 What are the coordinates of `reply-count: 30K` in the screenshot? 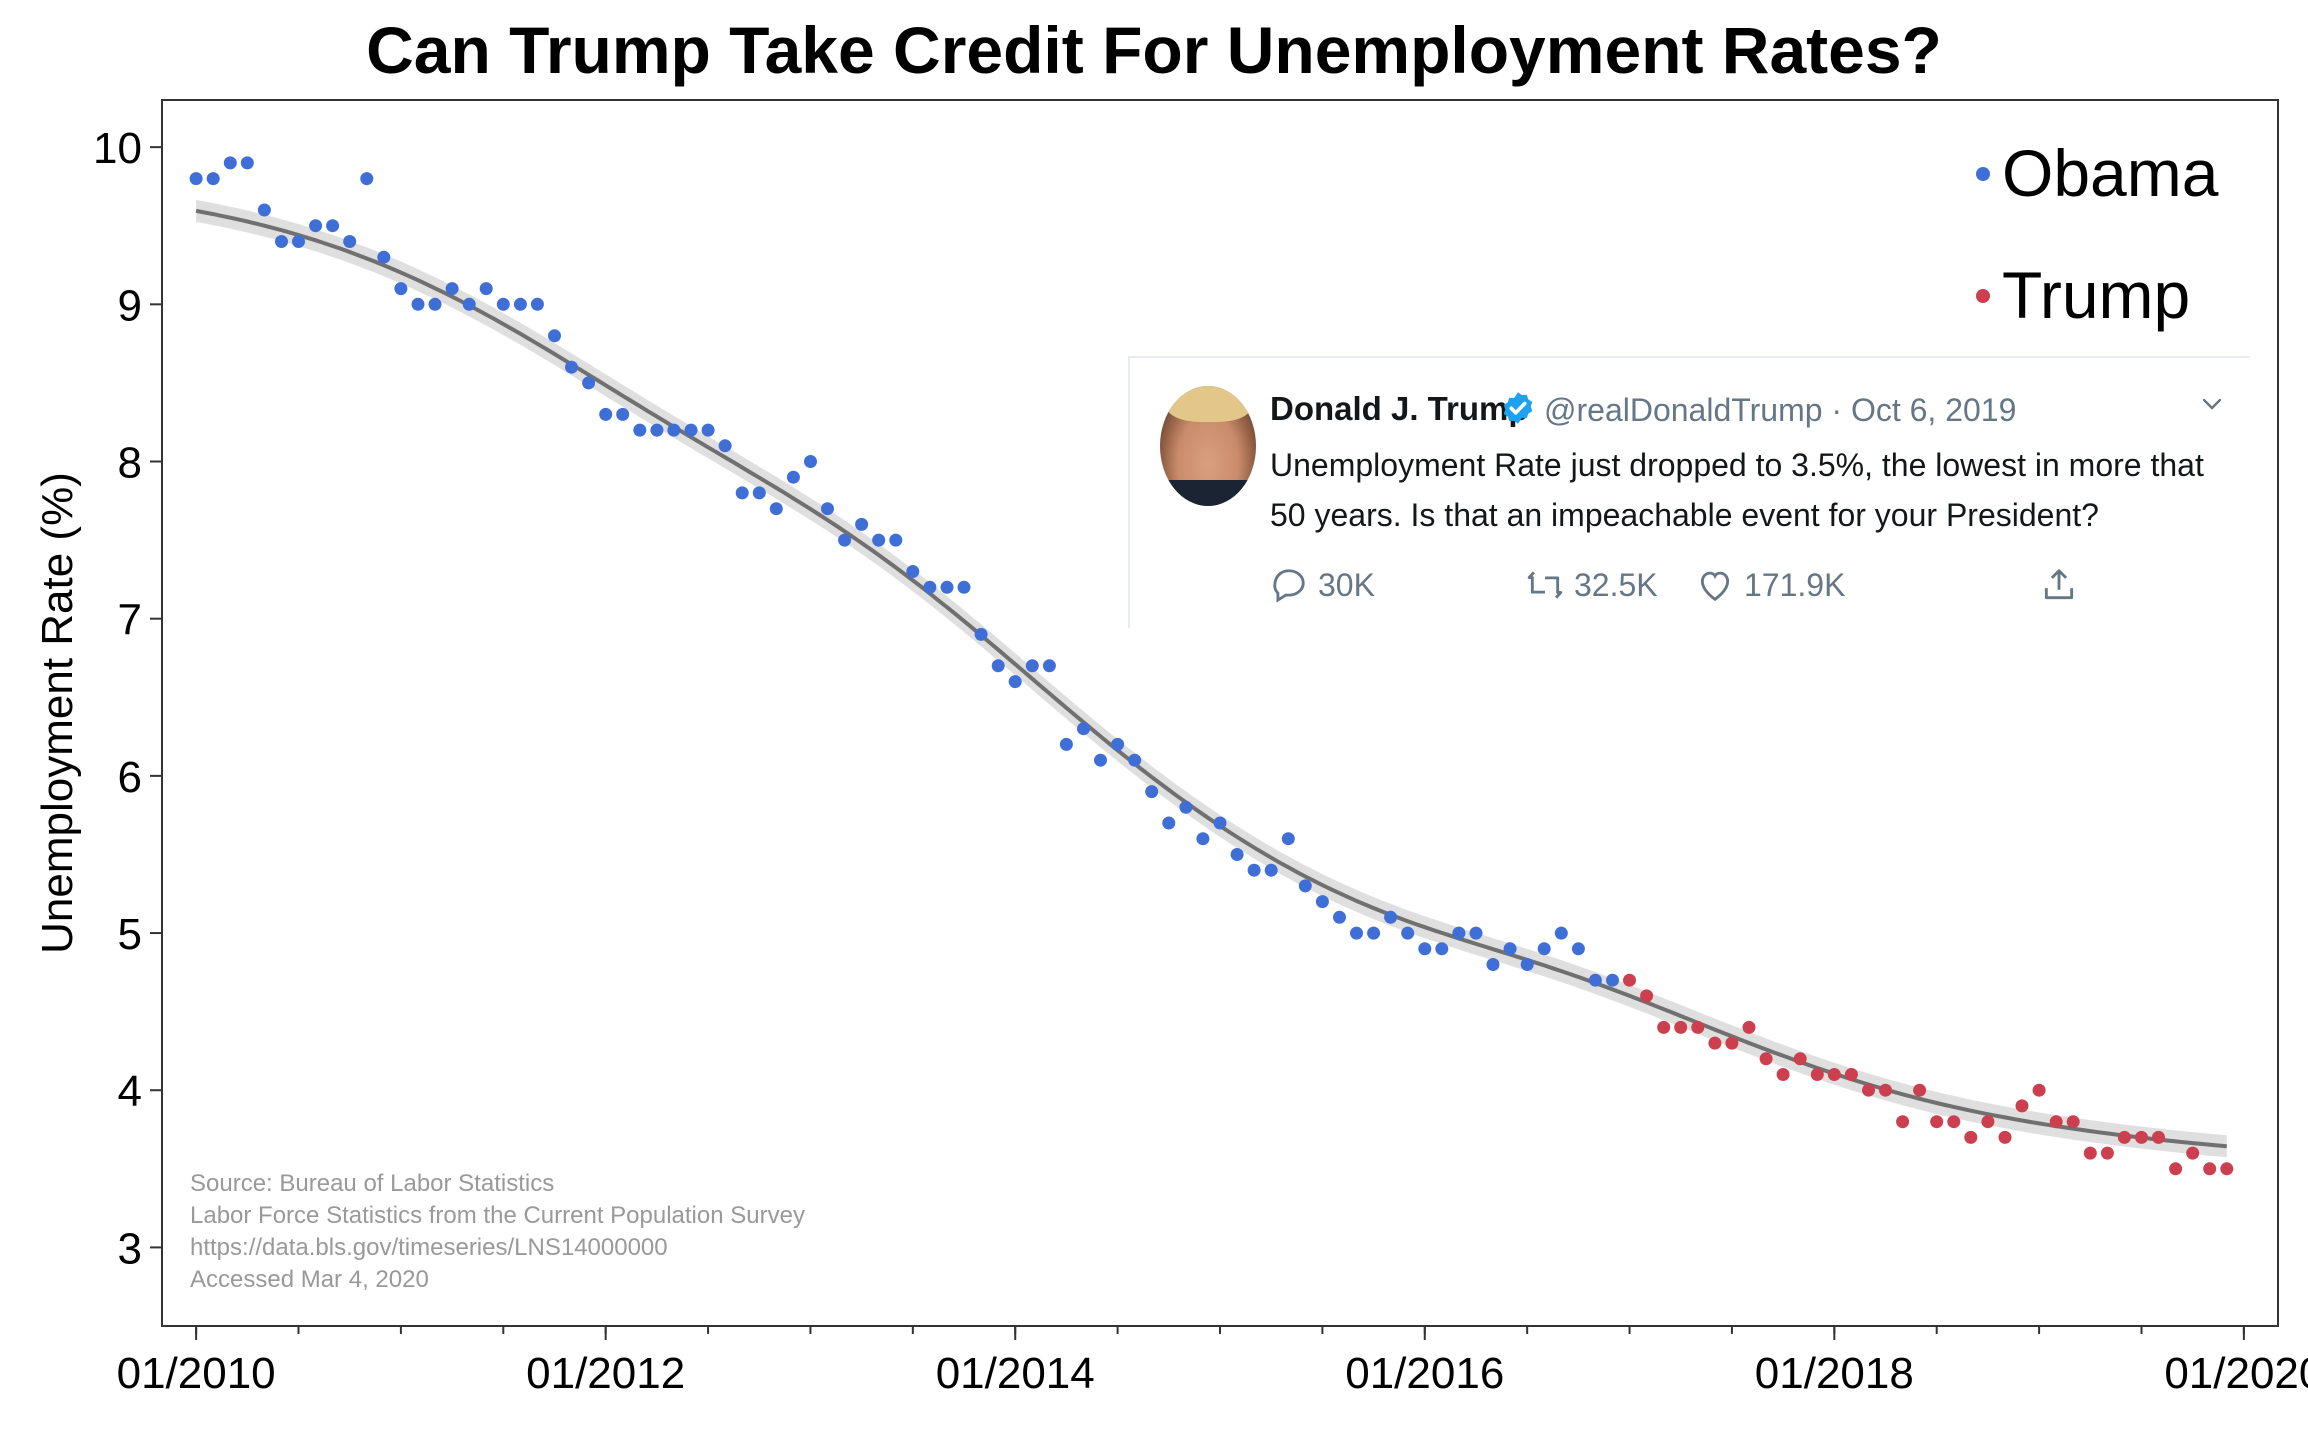 It's located at (1346, 584).